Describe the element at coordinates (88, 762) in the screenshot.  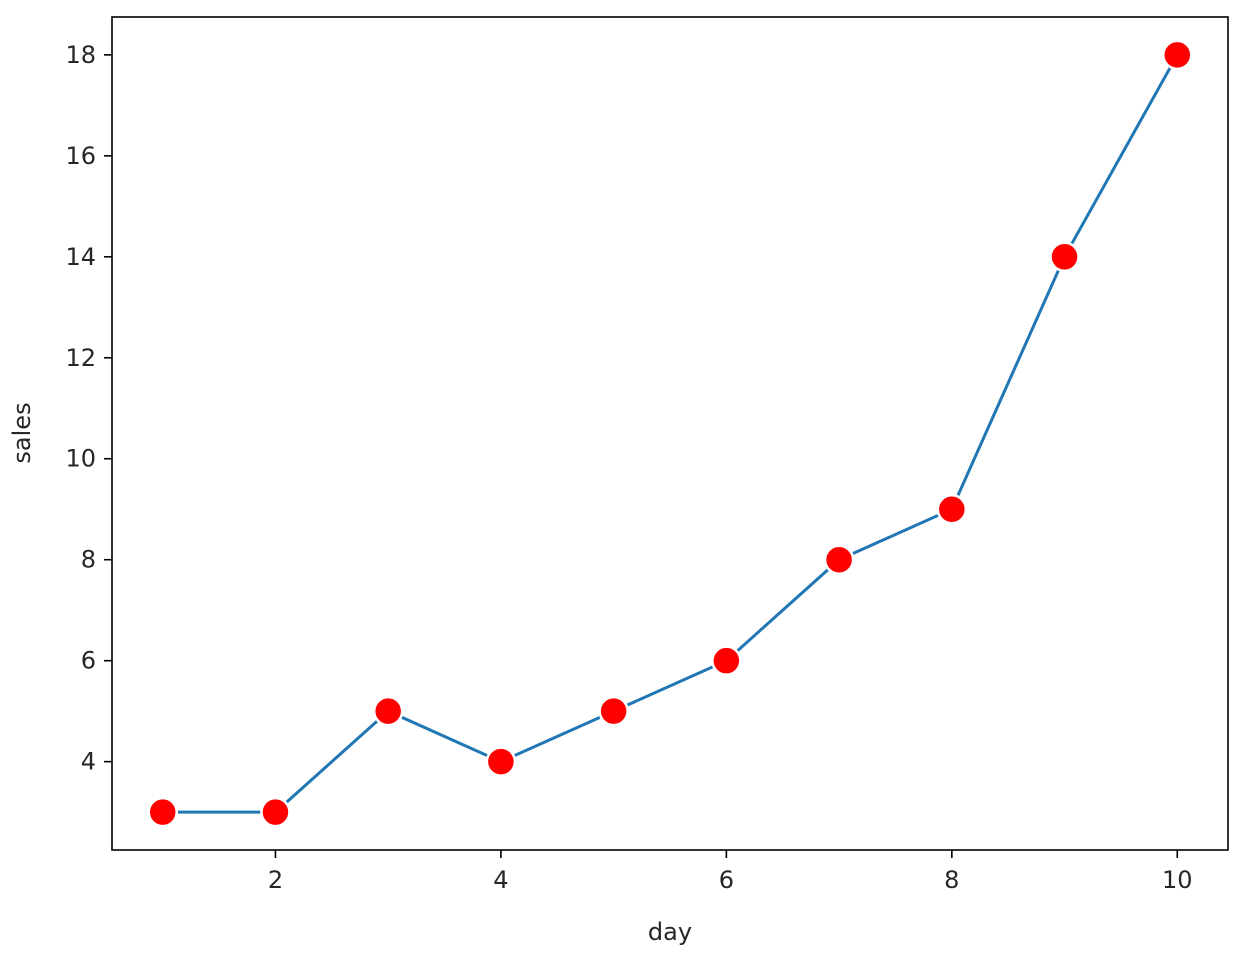
I see `y-tick-label: 4` at that location.